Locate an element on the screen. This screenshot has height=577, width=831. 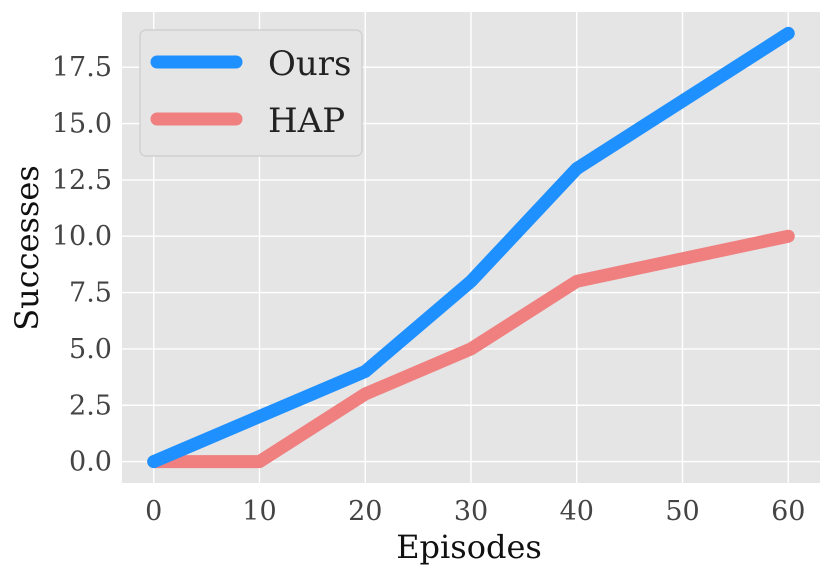
x-tick-label: 20 is located at coordinates (365, 511).